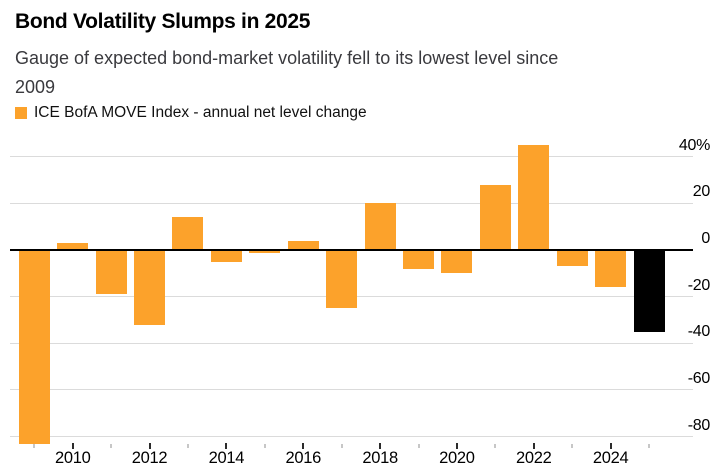  What do you see at coordinates (705, 238) in the screenshot?
I see `y-axis-label-0: 0` at bounding box center [705, 238].